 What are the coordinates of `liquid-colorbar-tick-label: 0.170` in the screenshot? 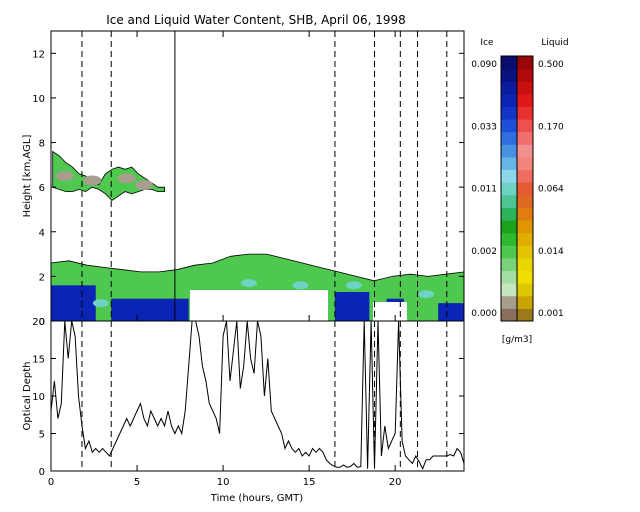 It's located at (551, 127).